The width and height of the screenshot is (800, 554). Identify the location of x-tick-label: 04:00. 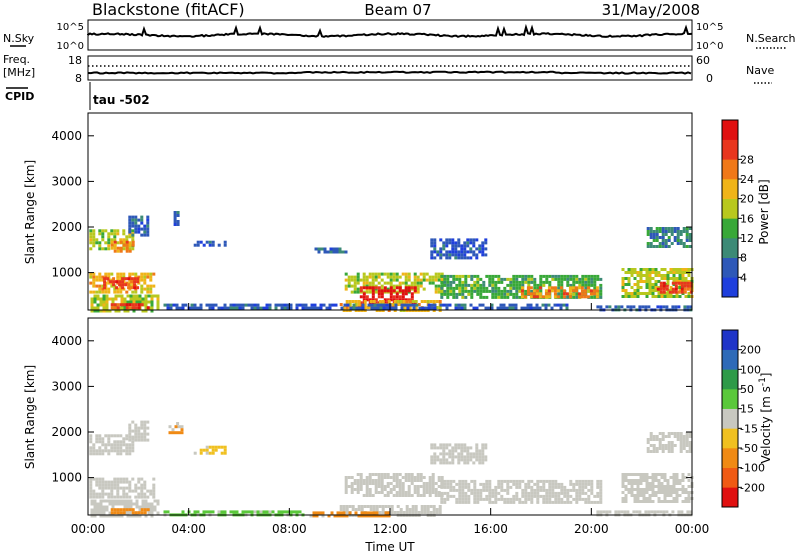
(188, 529).